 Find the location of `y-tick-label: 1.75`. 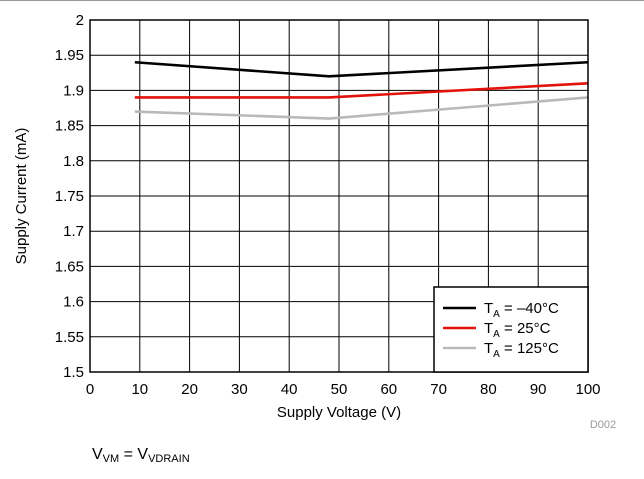

y-tick-label: 1.75 is located at coordinates (69, 196).